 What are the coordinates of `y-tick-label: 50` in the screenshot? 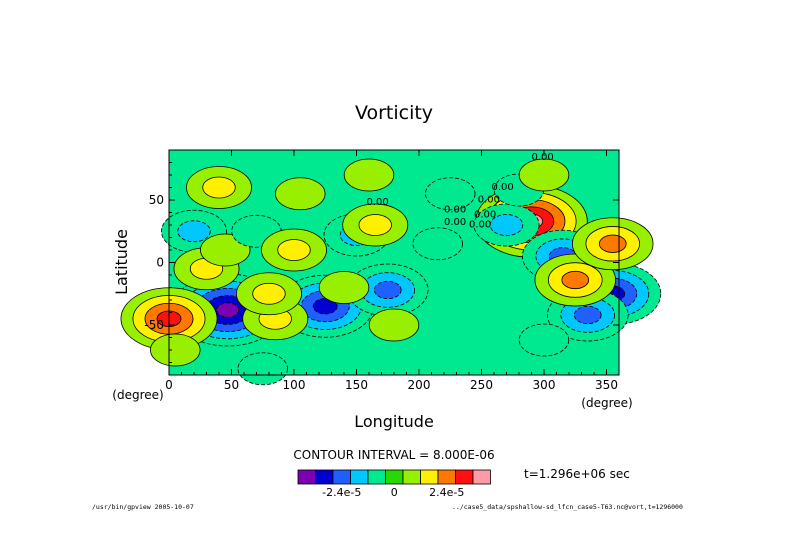 It's located at (156, 200).